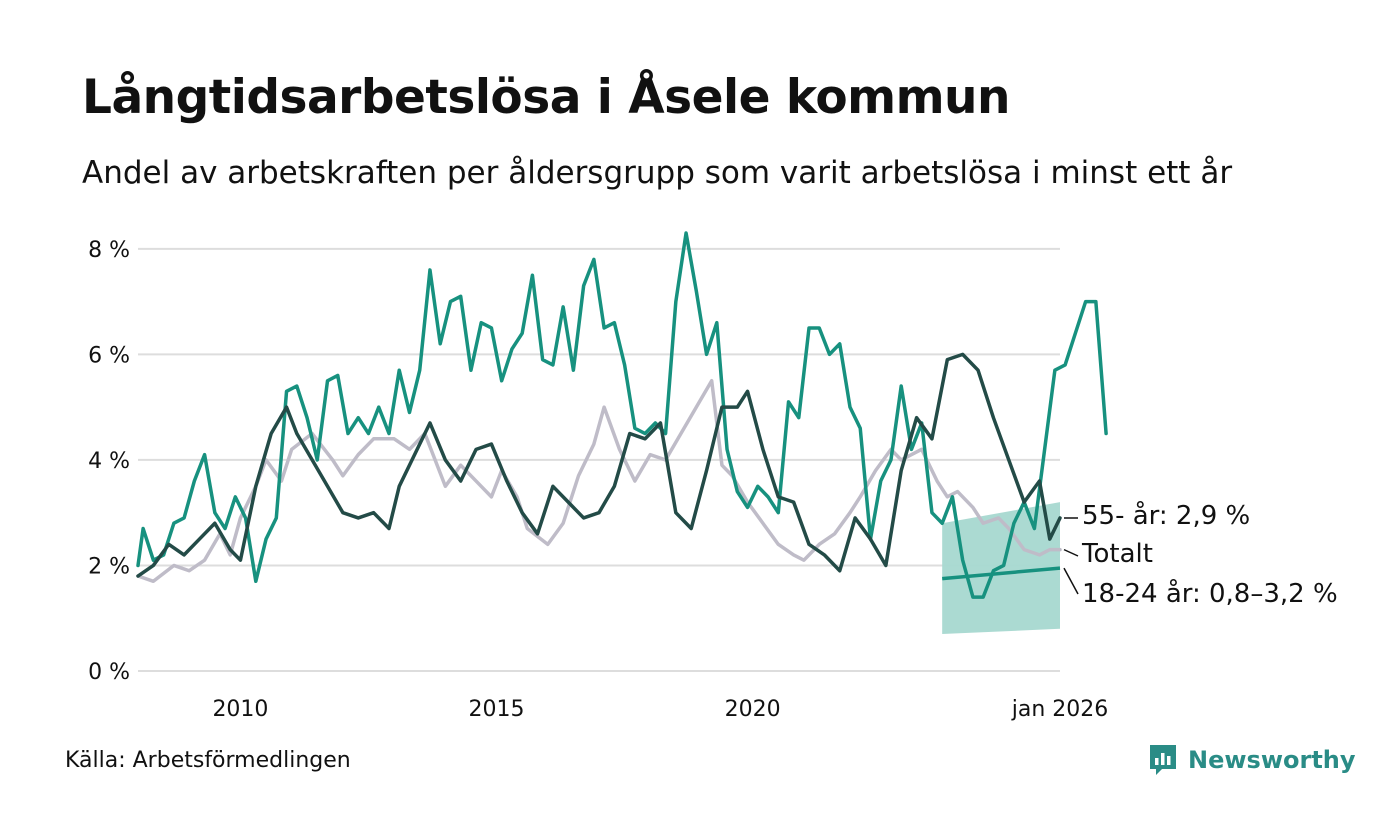  Describe the element at coordinates (546, 97) in the screenshot. I see `chart-title: Långtidsarbetslösa i Åsele kommun` at that location.